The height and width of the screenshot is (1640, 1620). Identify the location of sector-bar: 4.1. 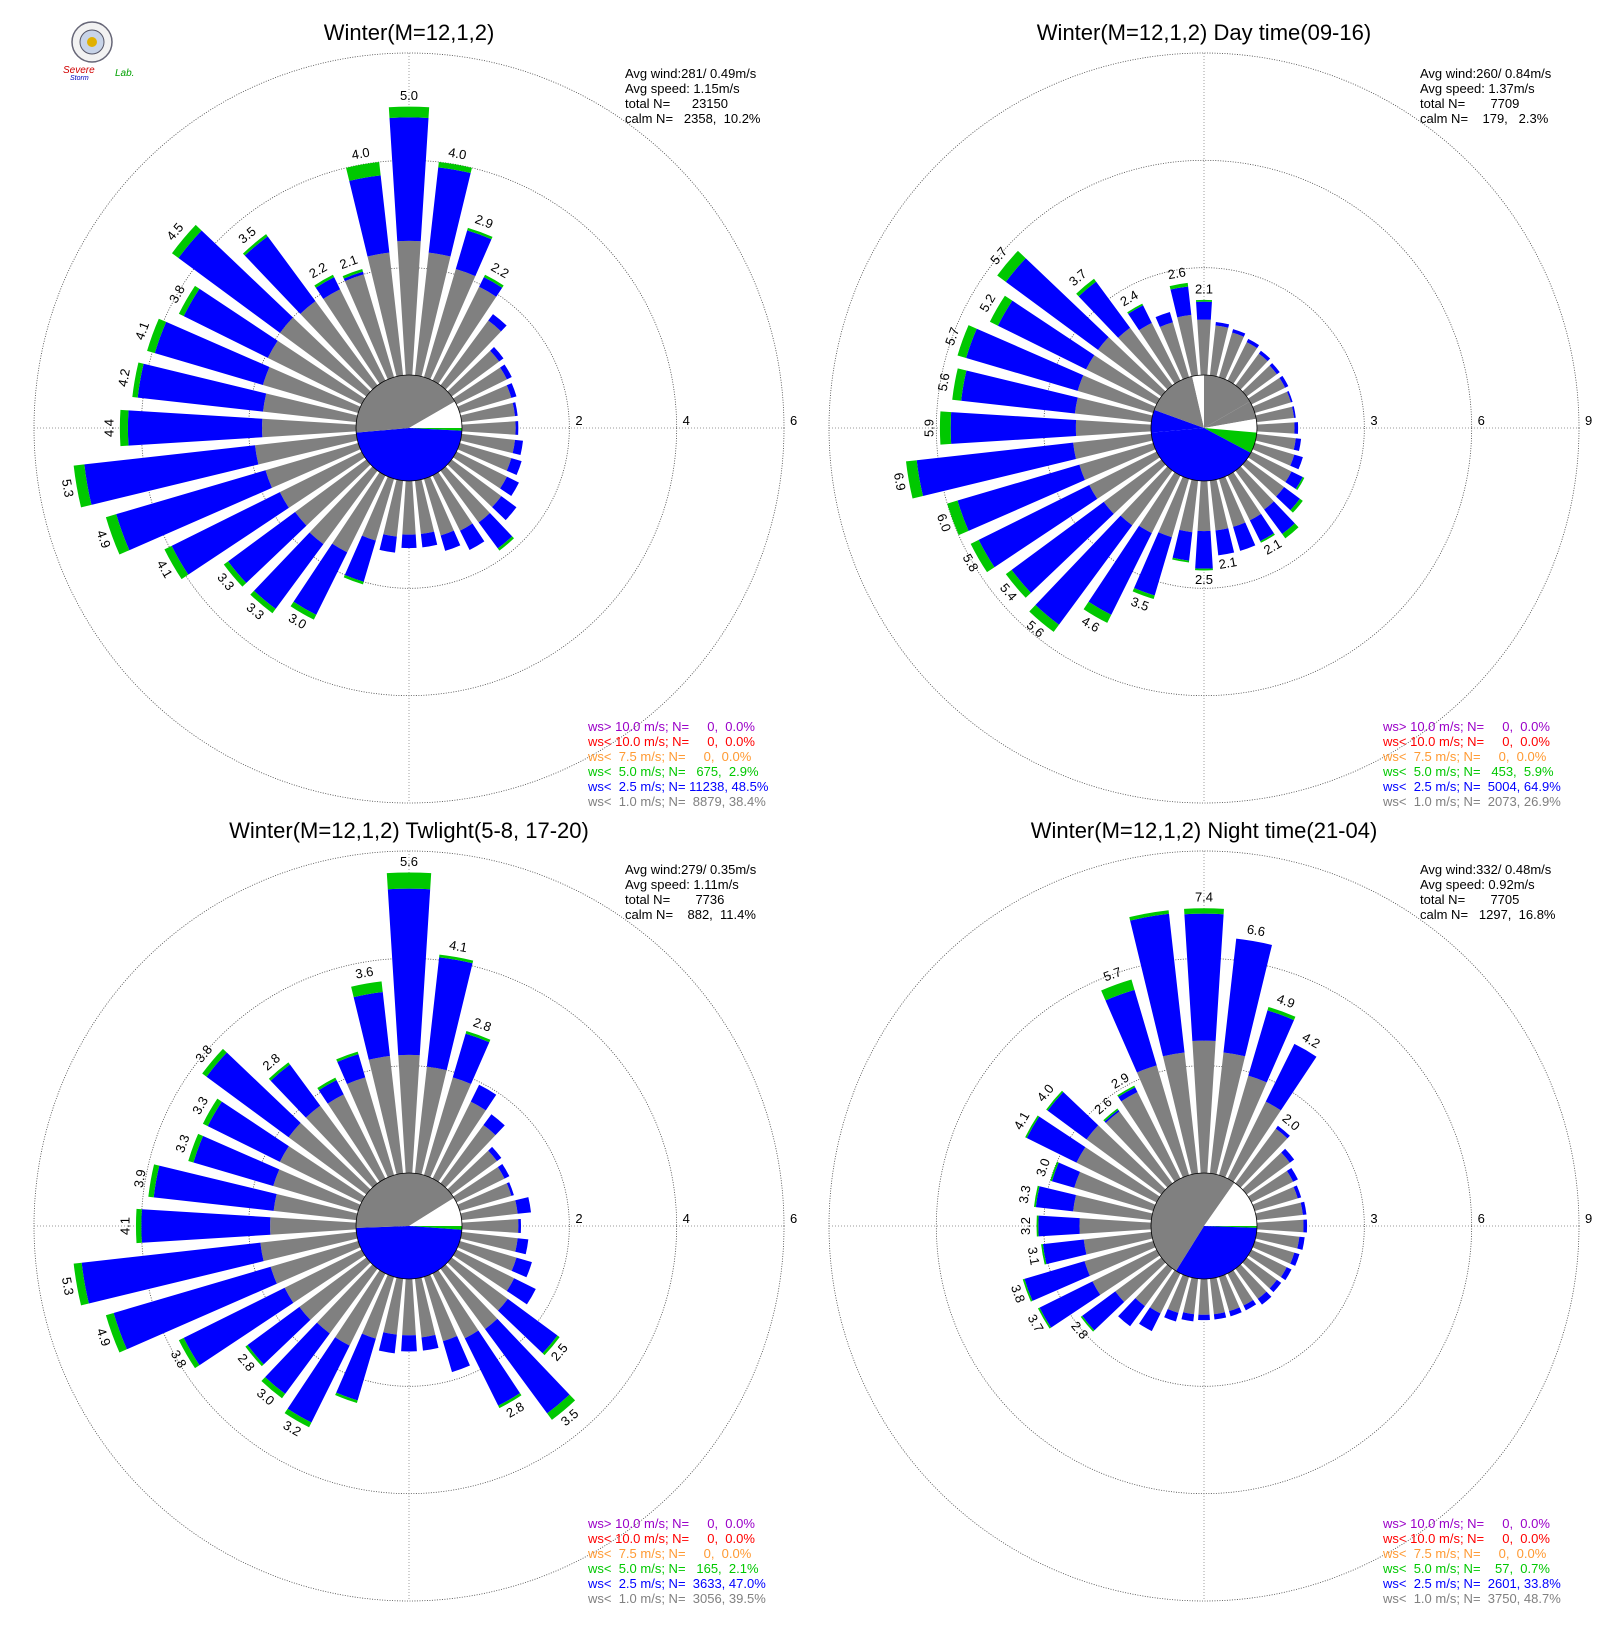
(246, 366).